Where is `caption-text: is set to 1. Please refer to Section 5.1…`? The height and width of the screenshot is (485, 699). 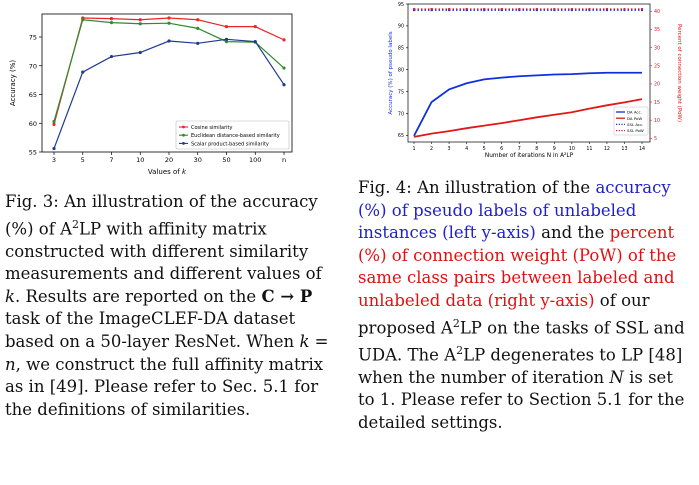 caption-text: is set to 1. Please refer to Section 5.1… is located at coordinates (521, 399).